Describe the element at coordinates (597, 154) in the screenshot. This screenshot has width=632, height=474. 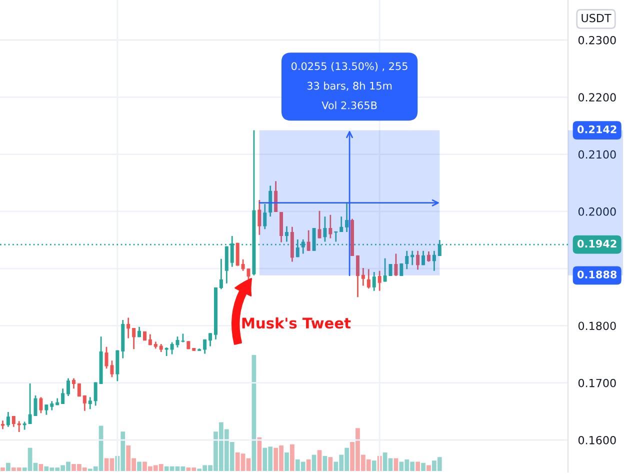
I see `y-tick-label: 0.2100` at that location.